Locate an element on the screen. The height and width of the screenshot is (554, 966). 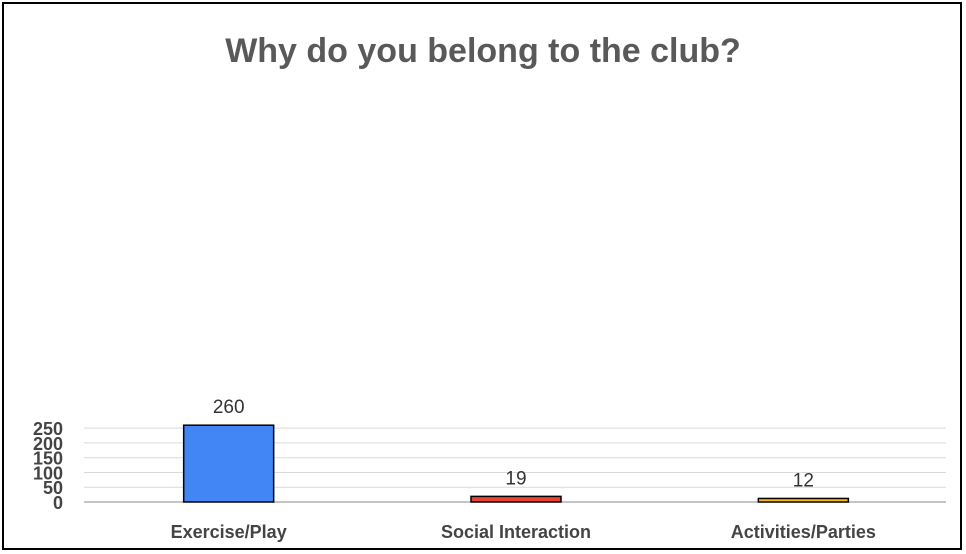
y-tick-label: 150 is located at coordinates (48, 459).